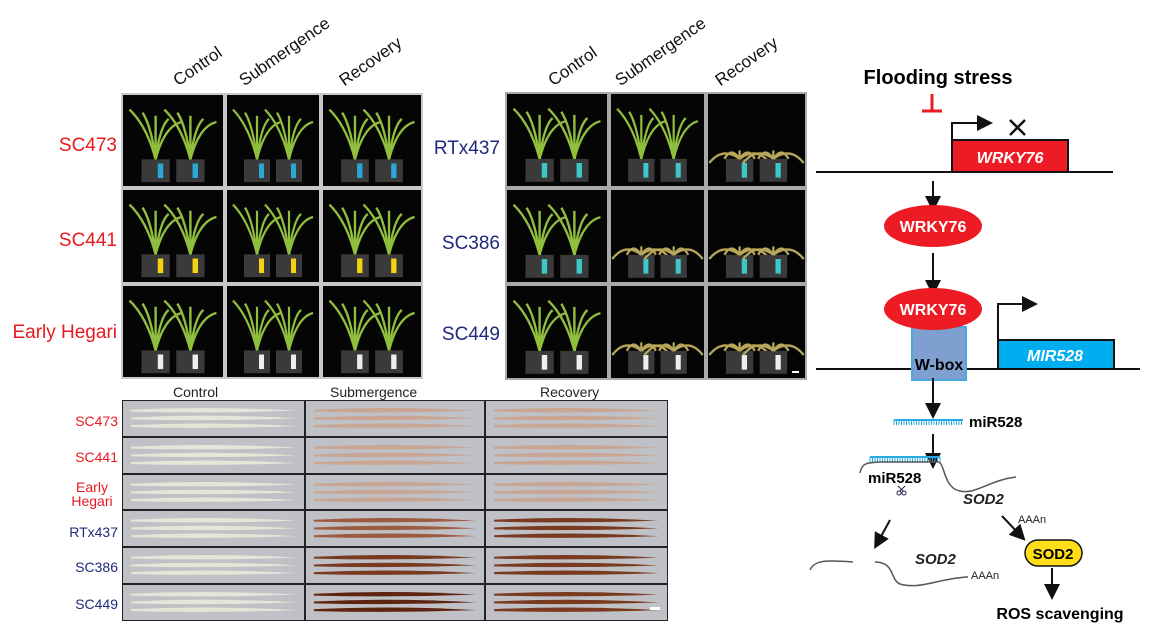 This screenshot has height=626, width=1150. What do you see at coordinates (96, 457) in the screenshot?
I see `row-label-c-sc441: SC441` at bounding box center [96, 457].